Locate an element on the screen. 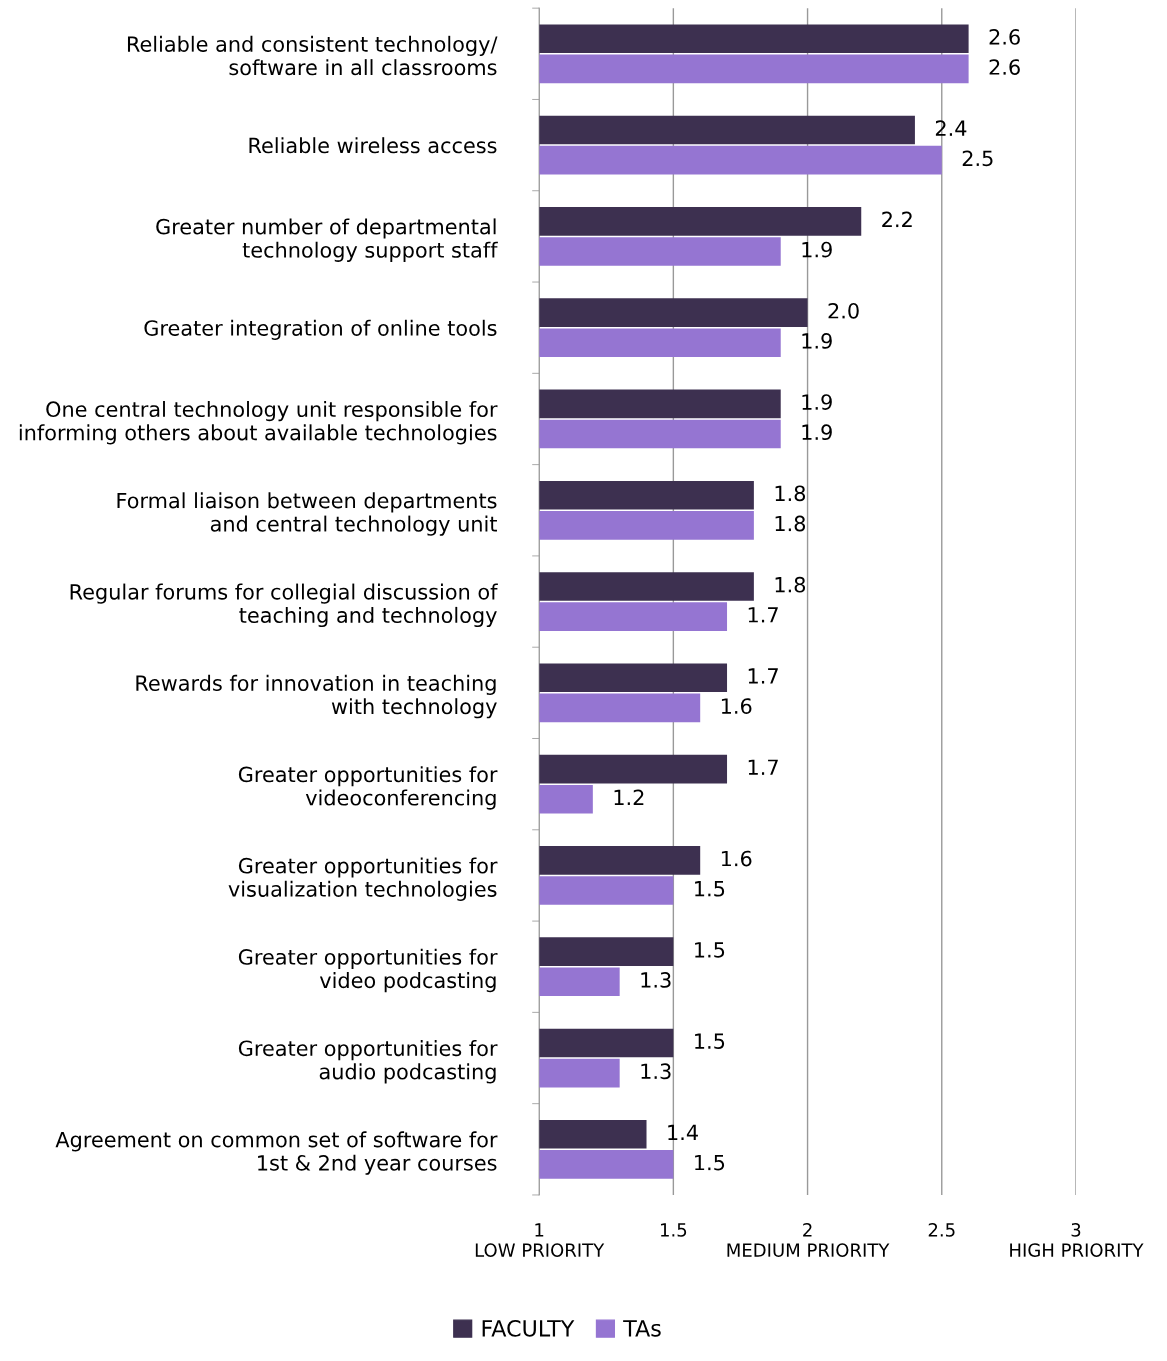  y-tick-label: Formal liaison between departments and central technology unit is located at coordinates (307, 514).